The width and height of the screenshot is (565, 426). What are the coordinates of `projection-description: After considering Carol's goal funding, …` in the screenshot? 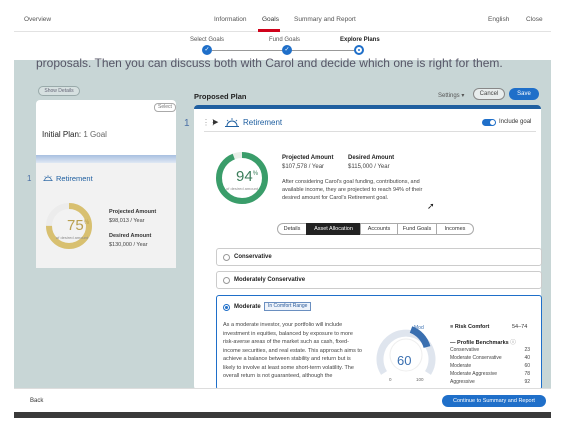 It's located at (352, 190).